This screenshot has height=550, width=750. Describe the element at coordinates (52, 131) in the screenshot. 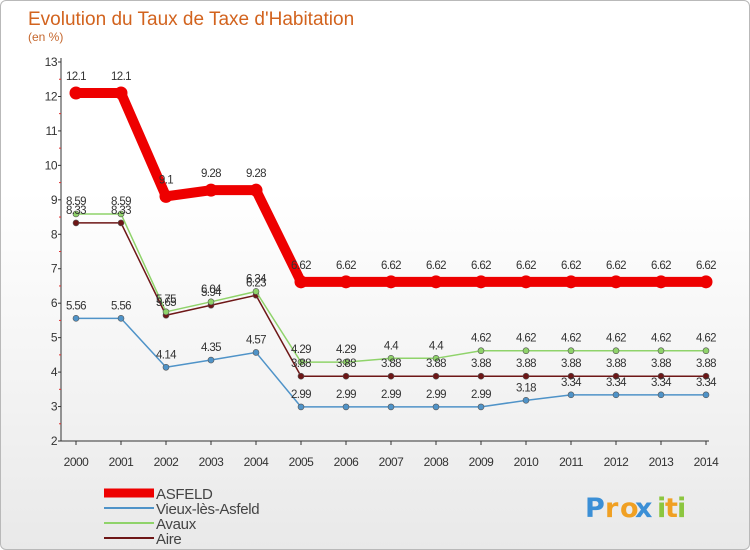

I see `y-tick-label: 11` at that location.